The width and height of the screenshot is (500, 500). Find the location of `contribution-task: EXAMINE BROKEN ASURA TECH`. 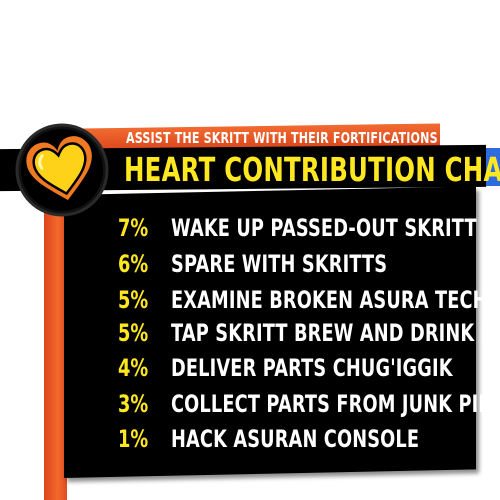

contribution-task: EXAMINE BROKEN ASURA TECH is located at coordinates (335, 300).